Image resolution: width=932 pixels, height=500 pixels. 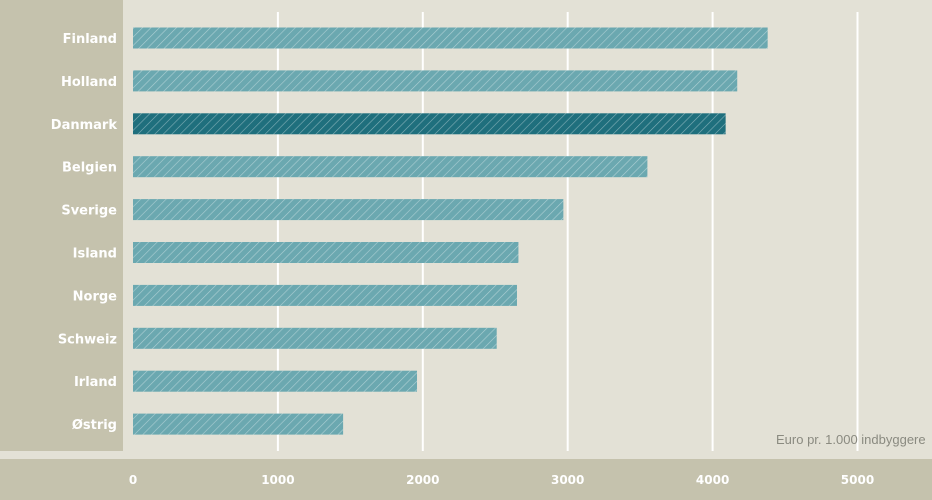 What do you see at coordinates (567, 480) in the screenshot?
I see `x-tick-3000: 3000` at bounding box center [567, 480].